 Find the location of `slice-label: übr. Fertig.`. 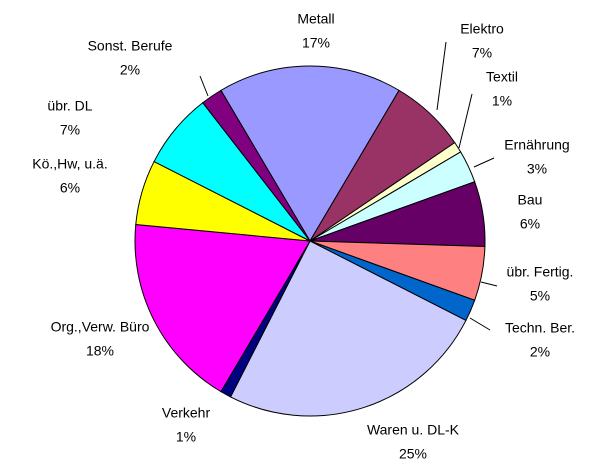

slice-label: übr. Fertig. is located at coordinates (540, 272).